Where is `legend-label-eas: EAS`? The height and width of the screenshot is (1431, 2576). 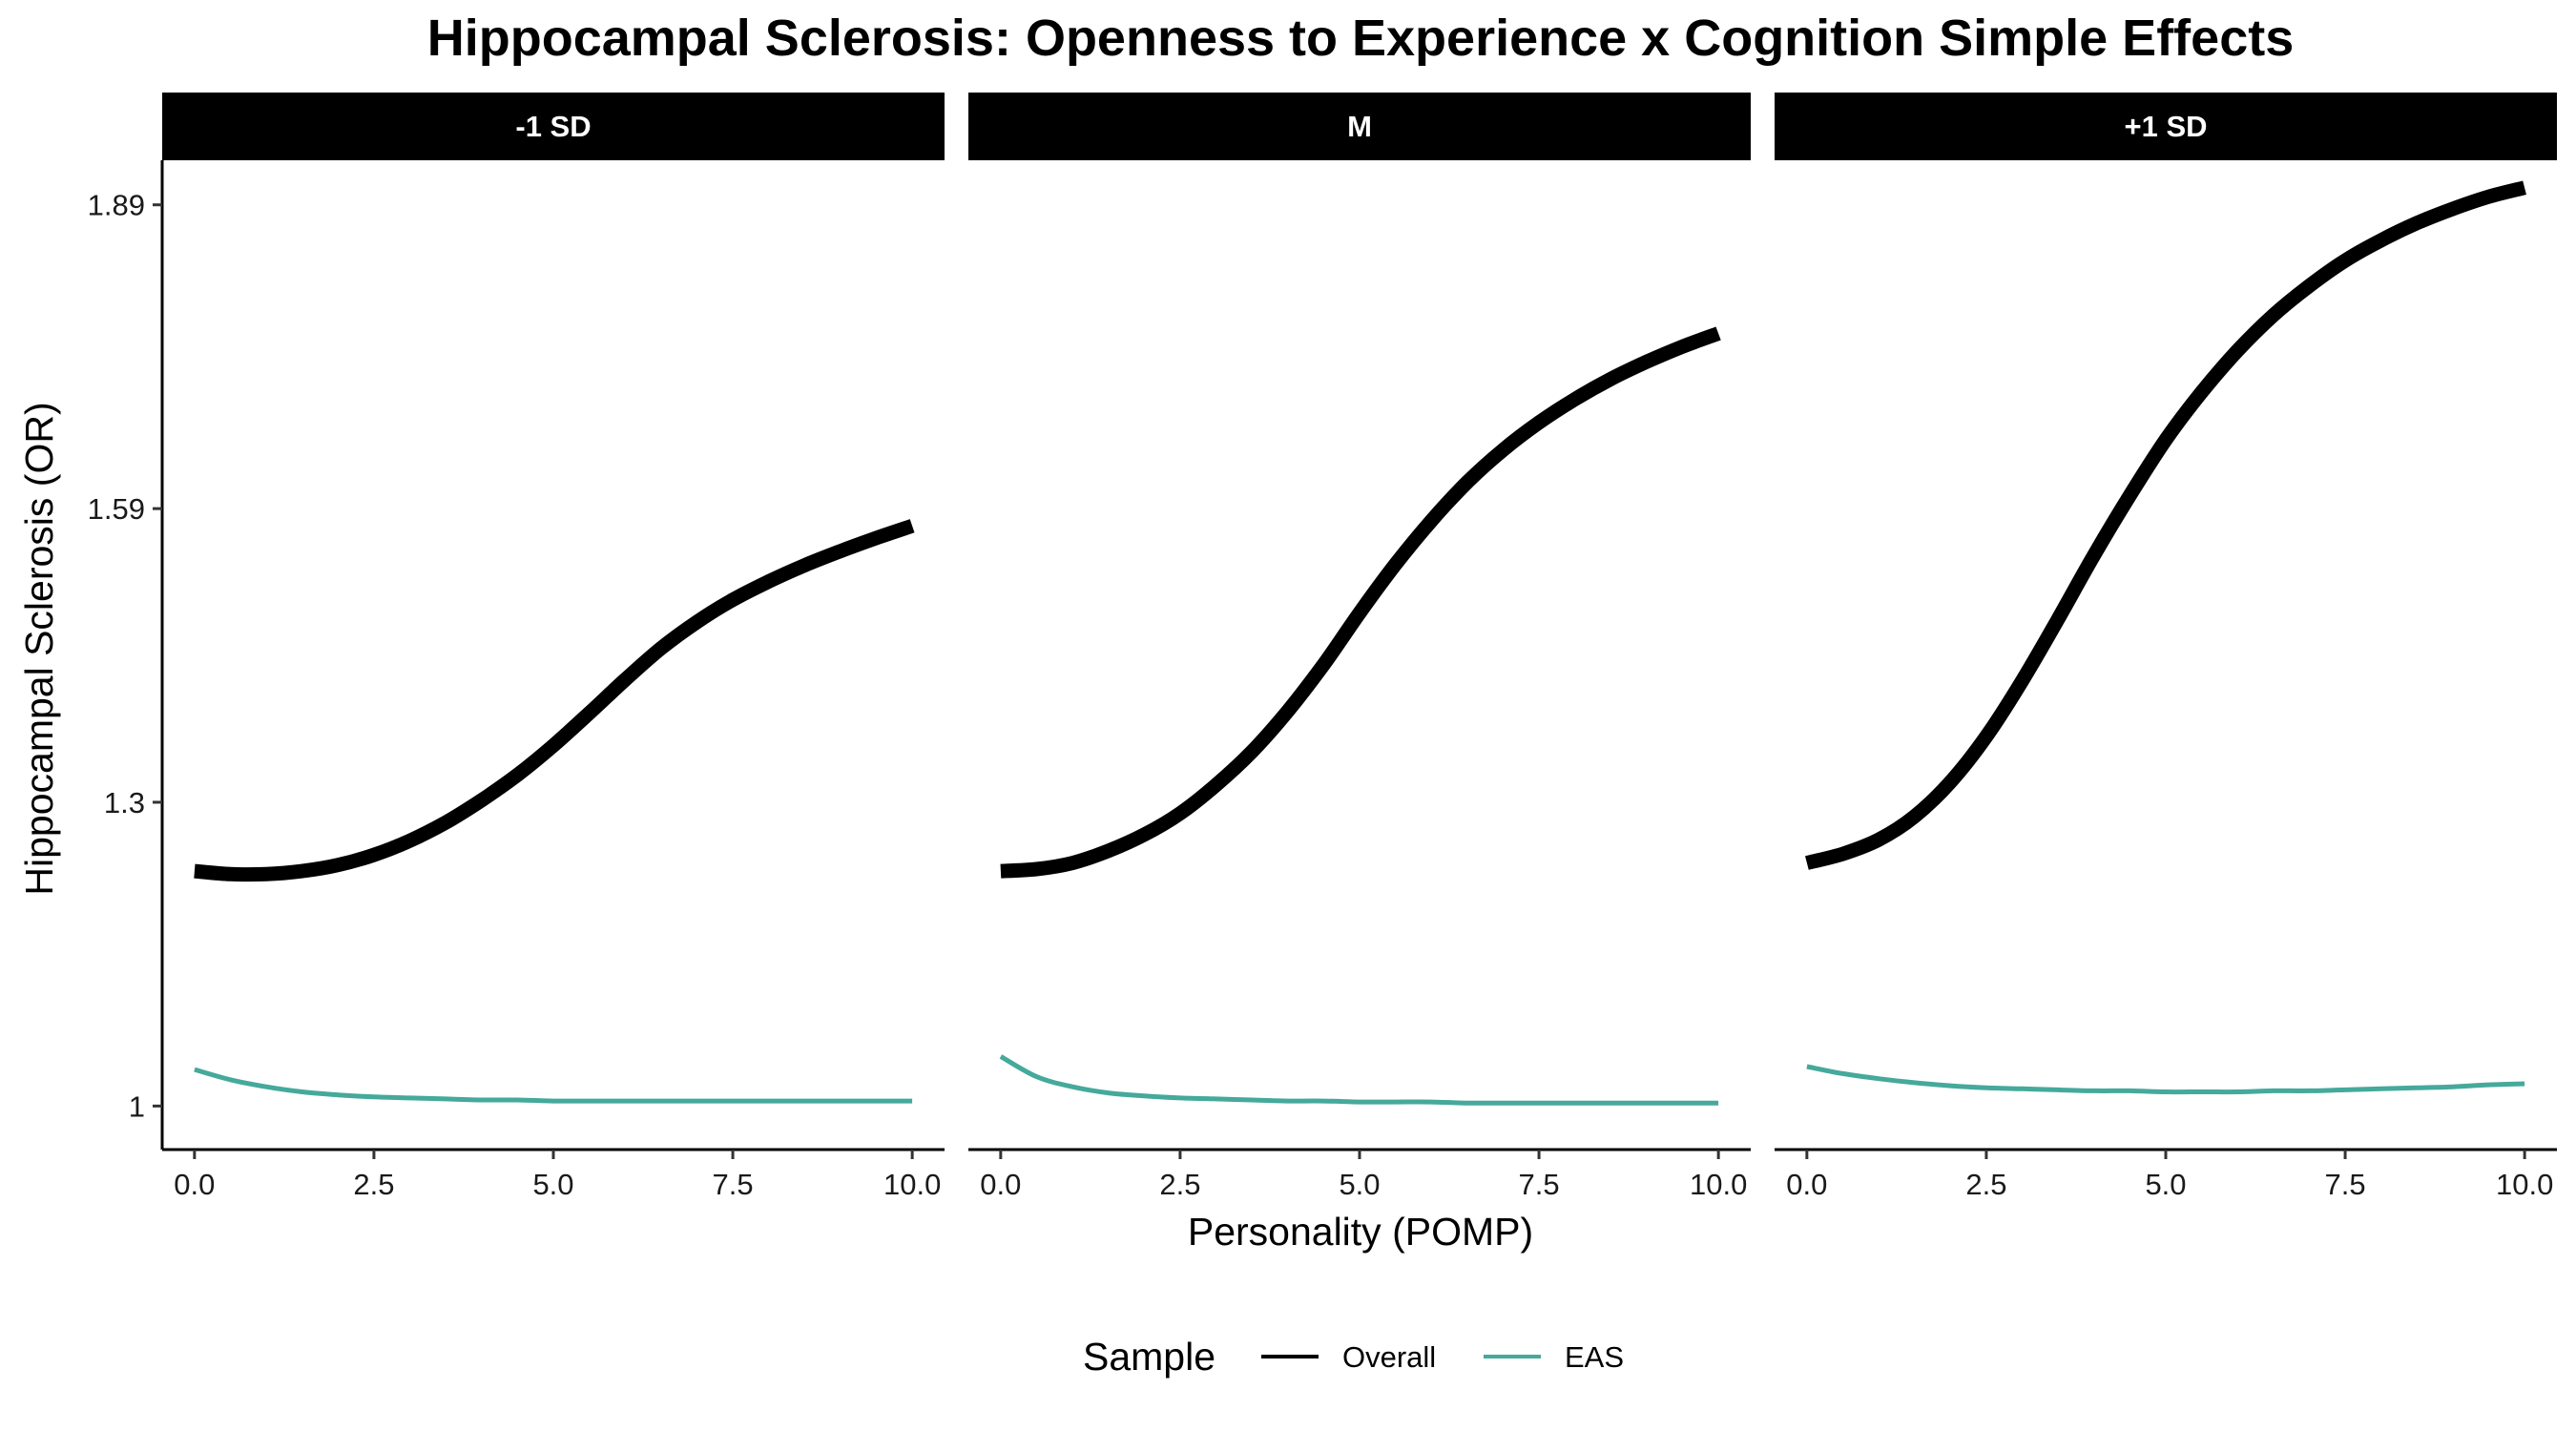 legend-label-eas: EAS is located at coordinates (1594, 1357).